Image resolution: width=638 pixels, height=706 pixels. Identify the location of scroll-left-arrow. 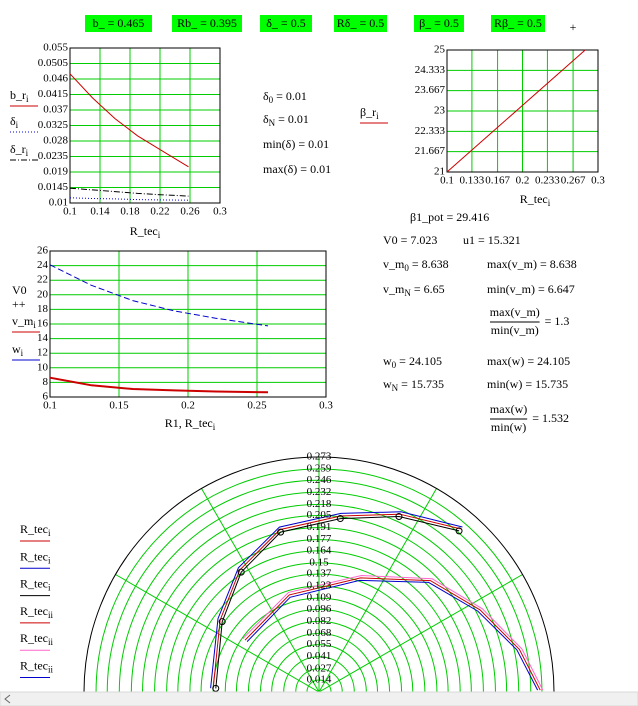
(7, 699).